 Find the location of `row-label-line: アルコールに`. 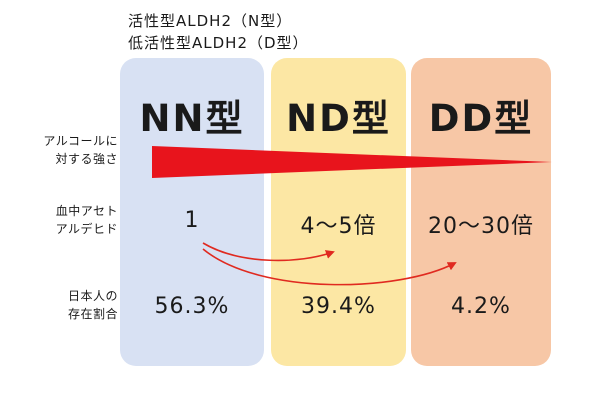

row-label-line: アルコールに is located at coordinates (80, 141).